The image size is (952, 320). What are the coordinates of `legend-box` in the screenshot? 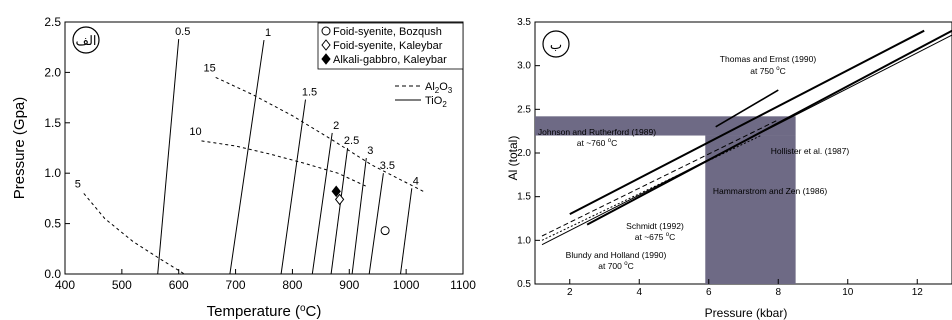 It's located at (390, 46).